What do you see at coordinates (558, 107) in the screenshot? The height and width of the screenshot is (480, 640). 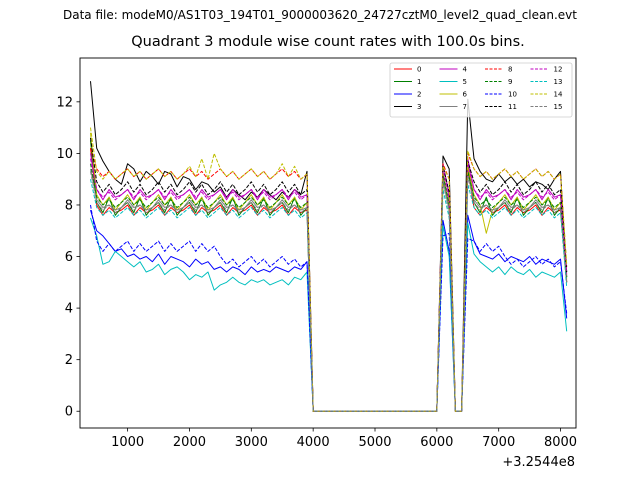 I see `legend-label-15: 15` at bounding box center [558, 107].